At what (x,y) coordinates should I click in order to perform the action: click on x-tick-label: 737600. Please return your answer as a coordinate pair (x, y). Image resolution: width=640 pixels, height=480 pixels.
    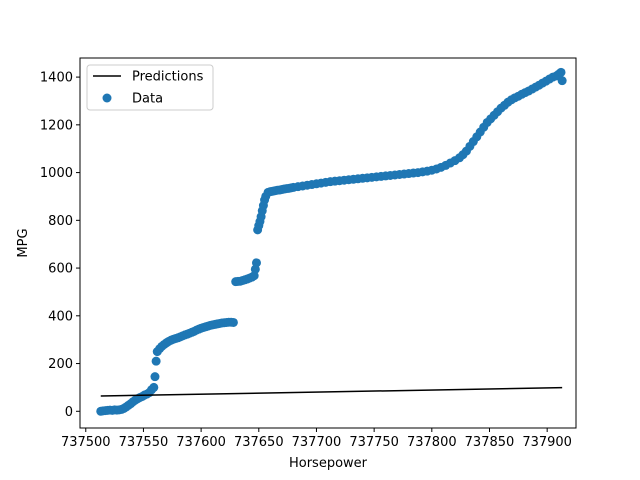
    Looking at the image, I should click on (201, 442).